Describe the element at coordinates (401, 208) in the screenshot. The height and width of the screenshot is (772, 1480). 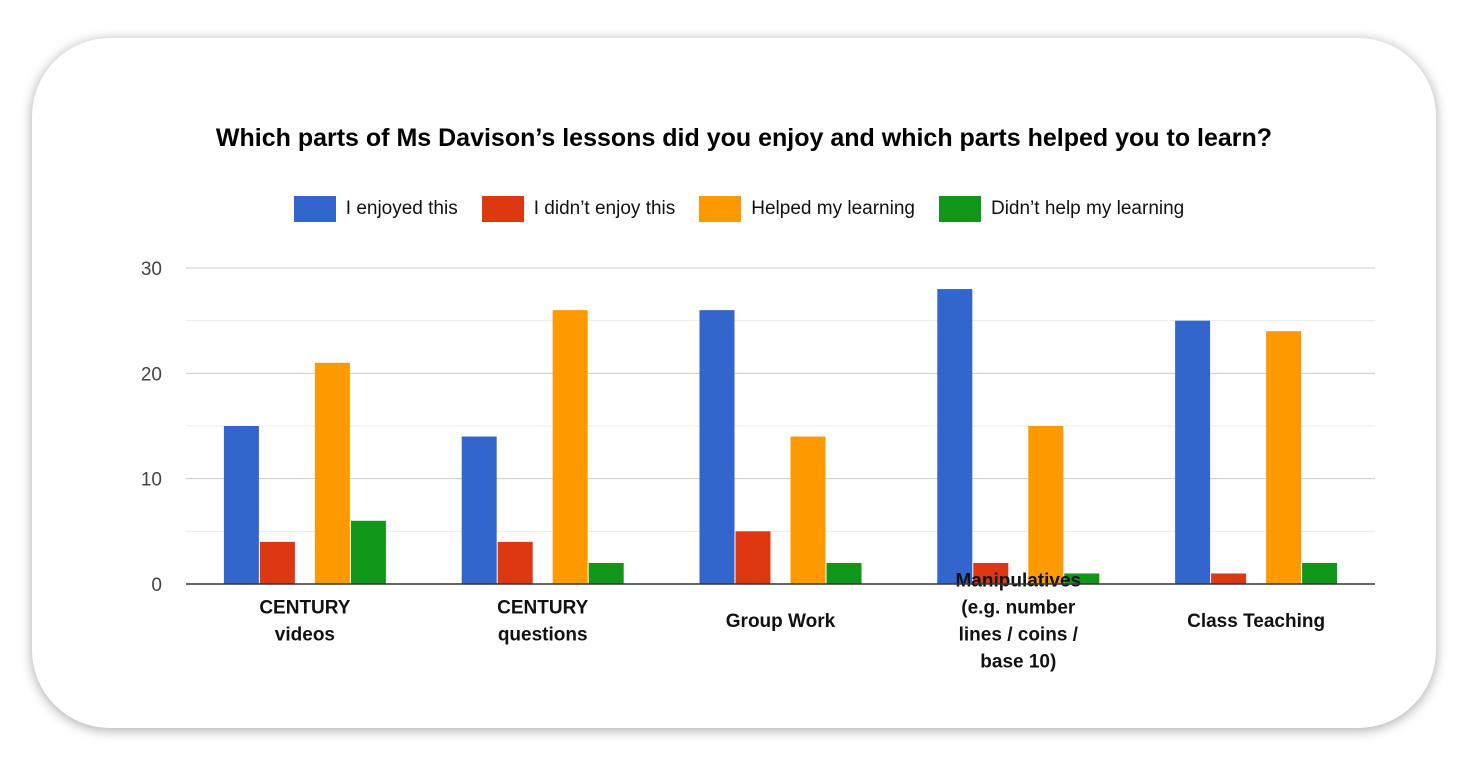
I see `legend-label: I enjoyed this` at that location.